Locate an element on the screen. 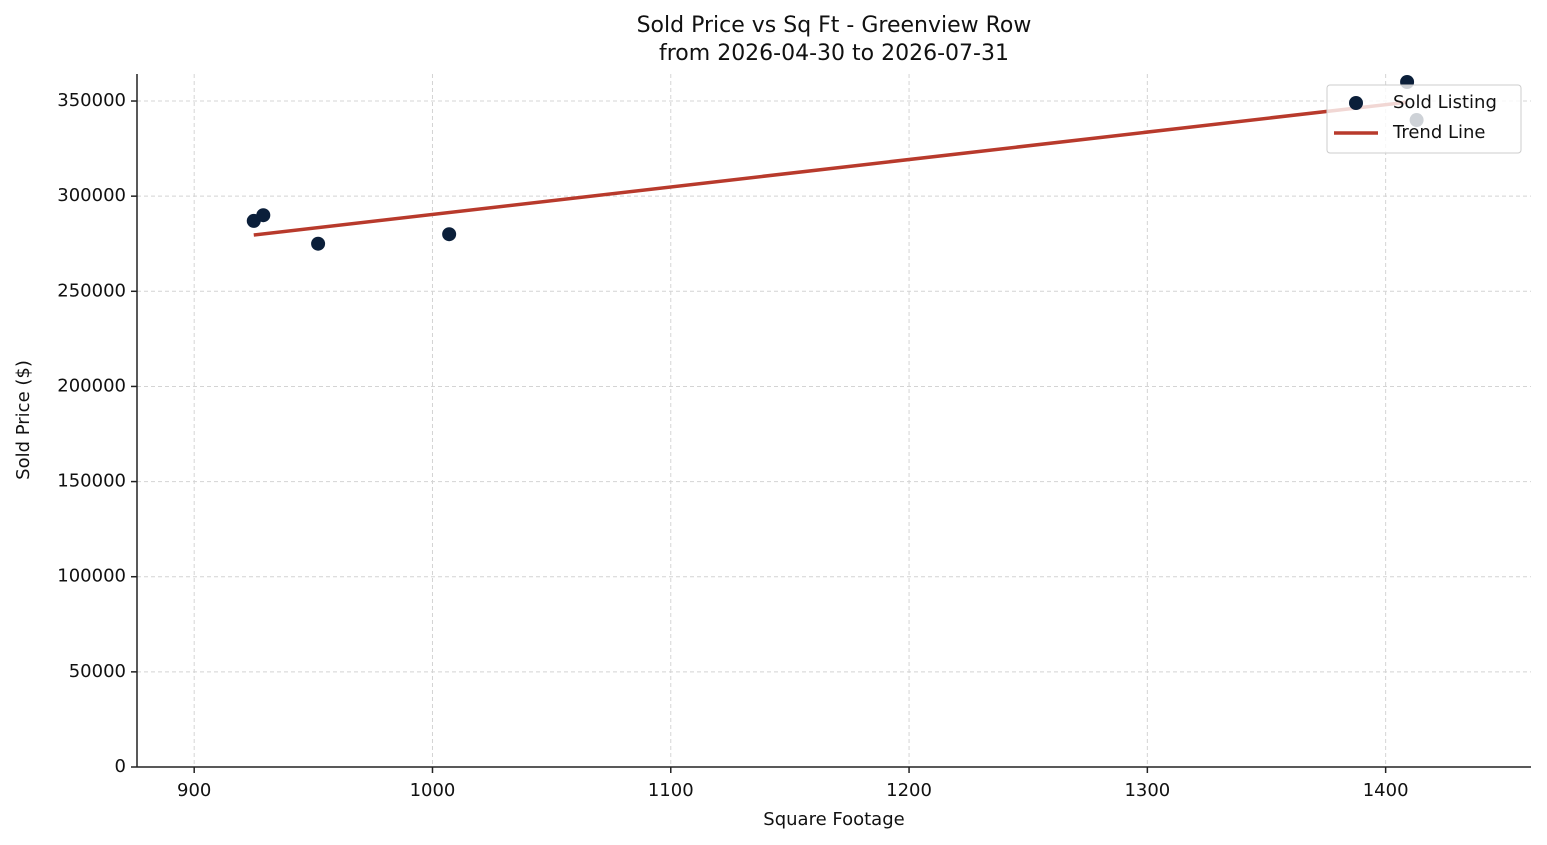 The image size is (1547, 845). x-tick-label: 1000 is located at coordinates (433, 790).